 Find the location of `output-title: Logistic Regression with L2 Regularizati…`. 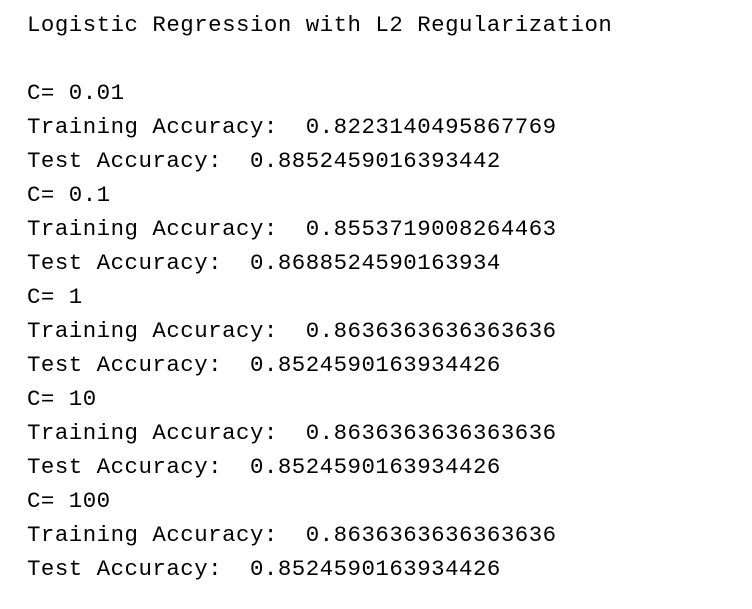

output-title: Logistic Regression with L2 Regularizati… is located at coordinates (320, 25).